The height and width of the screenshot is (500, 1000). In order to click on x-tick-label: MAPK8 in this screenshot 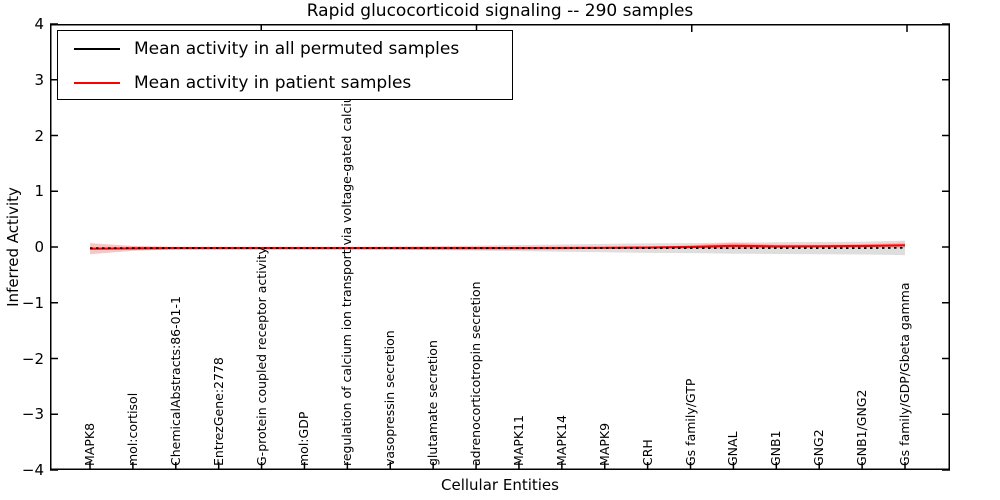, I will do `click(89, 444)`.